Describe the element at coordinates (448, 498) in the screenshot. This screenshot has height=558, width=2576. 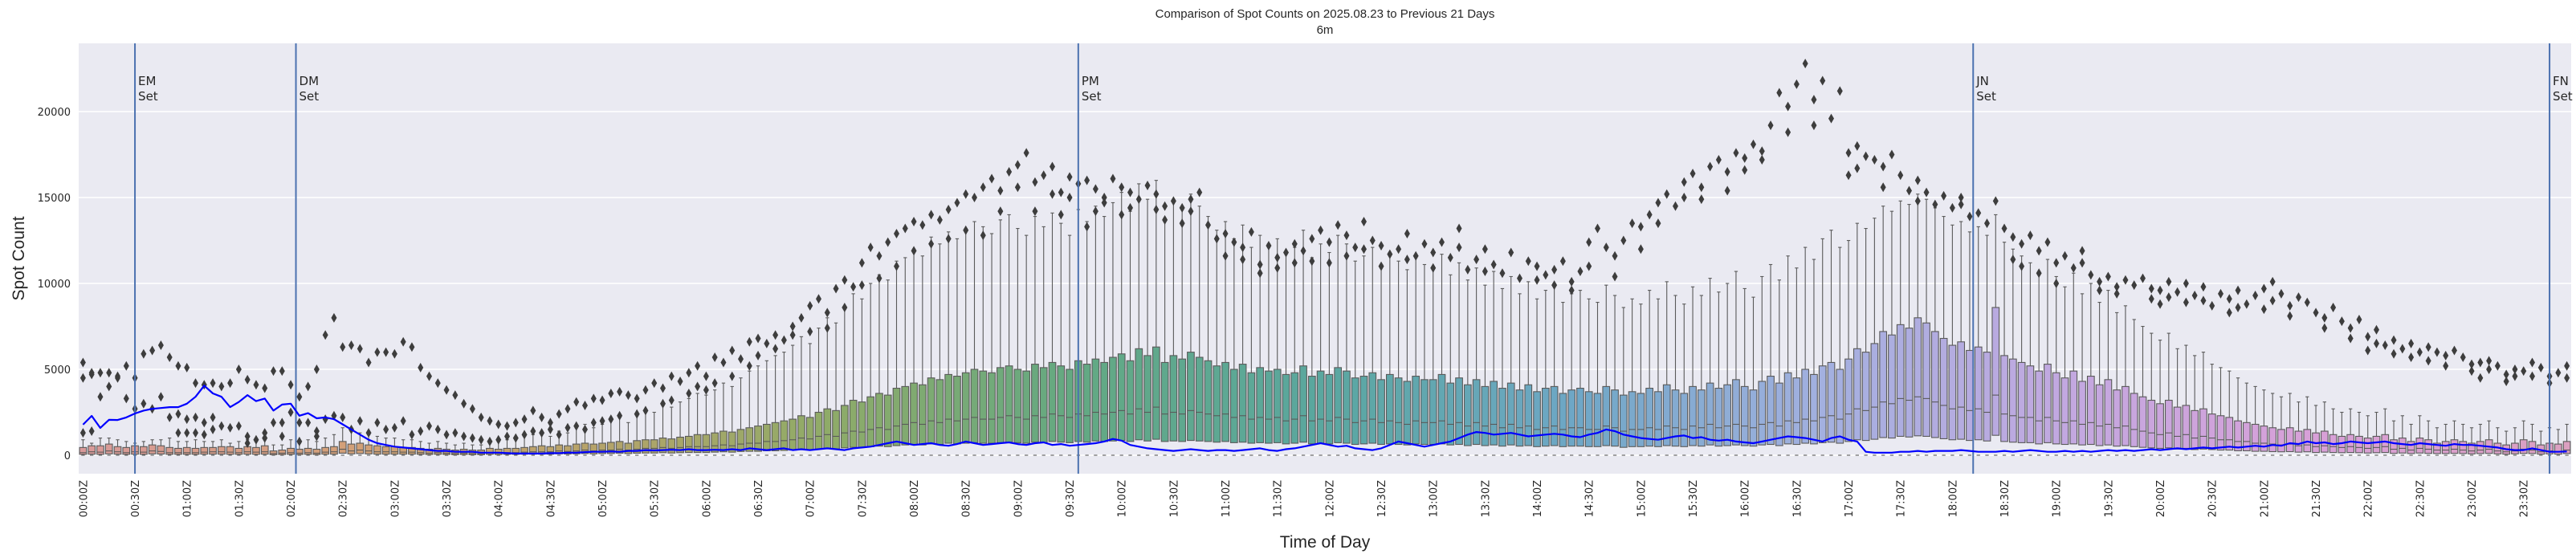
I see `x-tick-label: 03:30Z` at that location.